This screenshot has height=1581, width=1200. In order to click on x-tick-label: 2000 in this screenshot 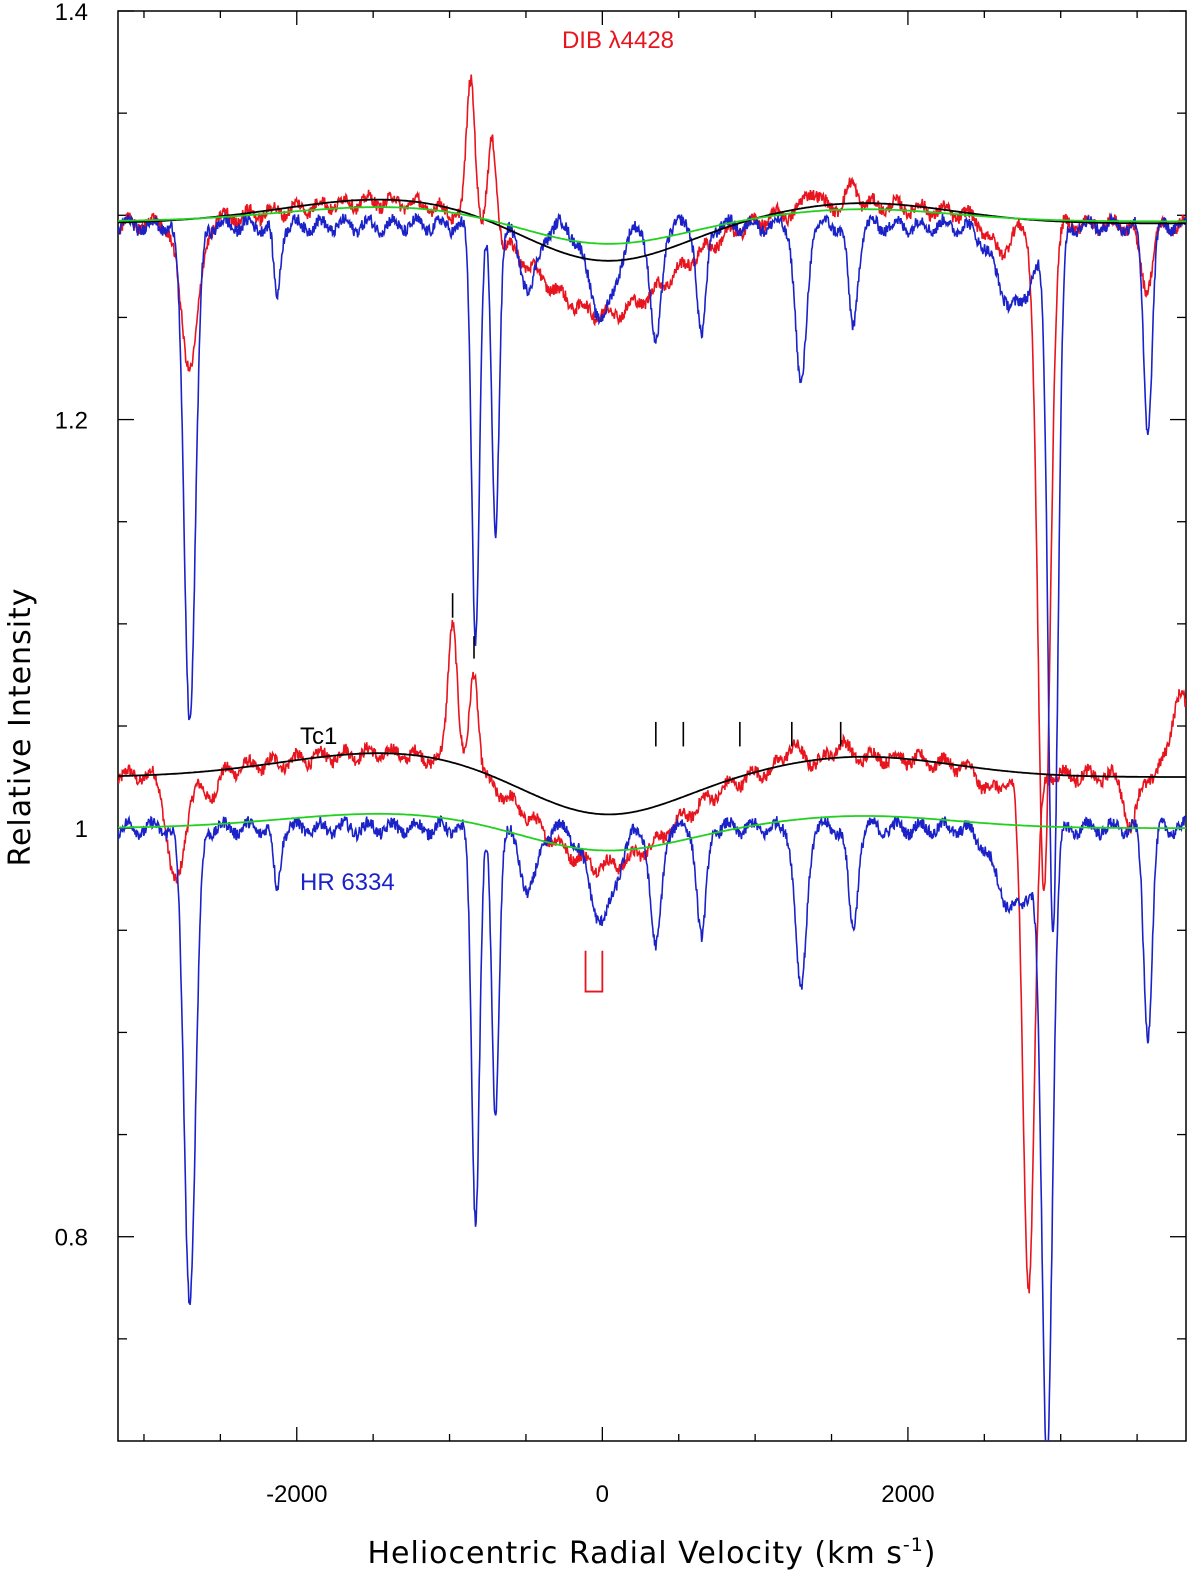, I will do `click(907, 1494)`.